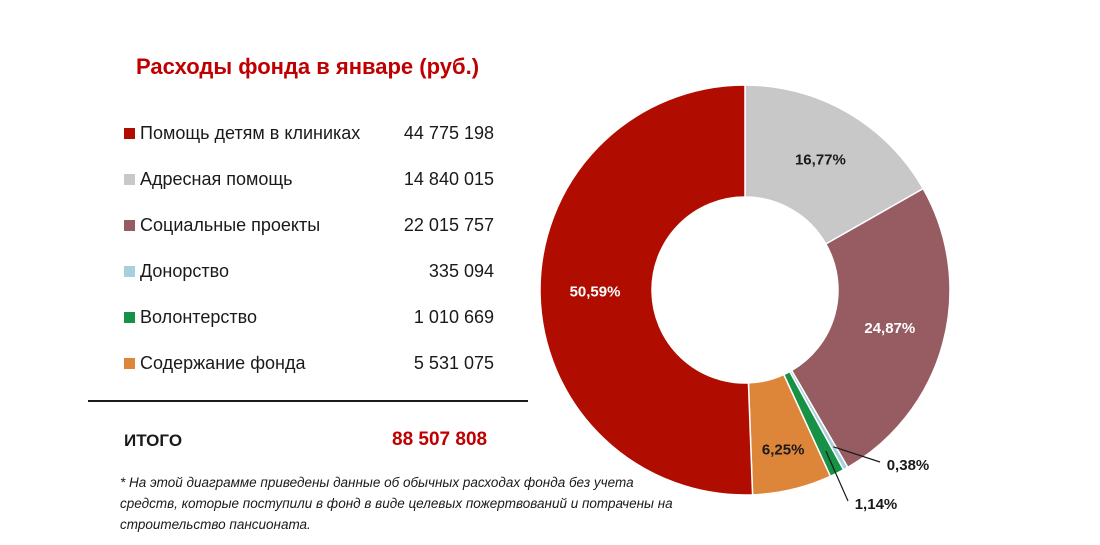 The height and width of the screenshot is (545, 1100). I want to click on data-label: 0,38%, so click(908, 465).